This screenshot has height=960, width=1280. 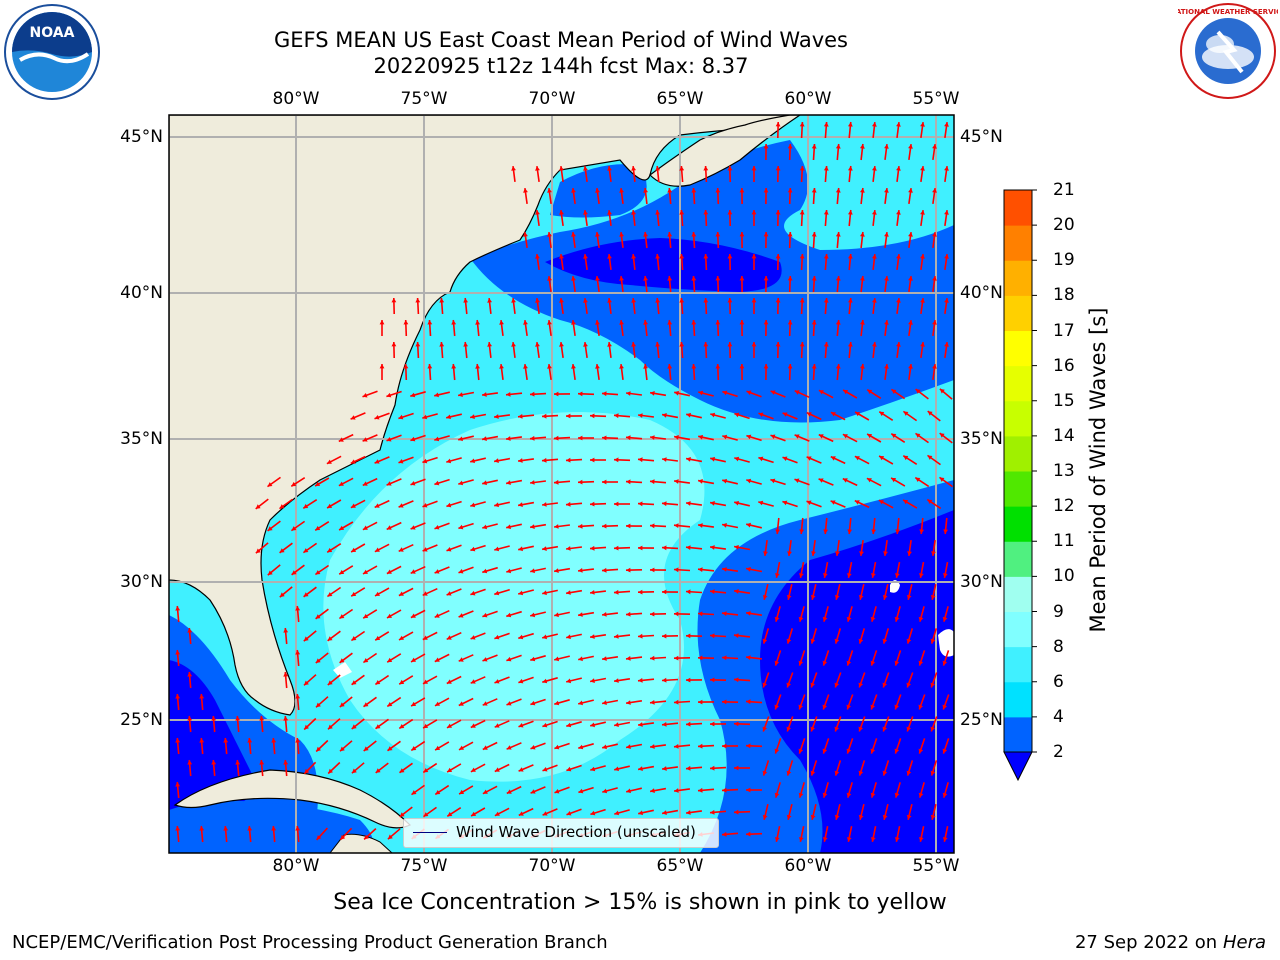 What do you see at coordinates (561, 66) in the screenshot?
I see `chart-subtitle: 20220925 t12z 144h fcst Max: 8.37` at bounding box center [561, 66].